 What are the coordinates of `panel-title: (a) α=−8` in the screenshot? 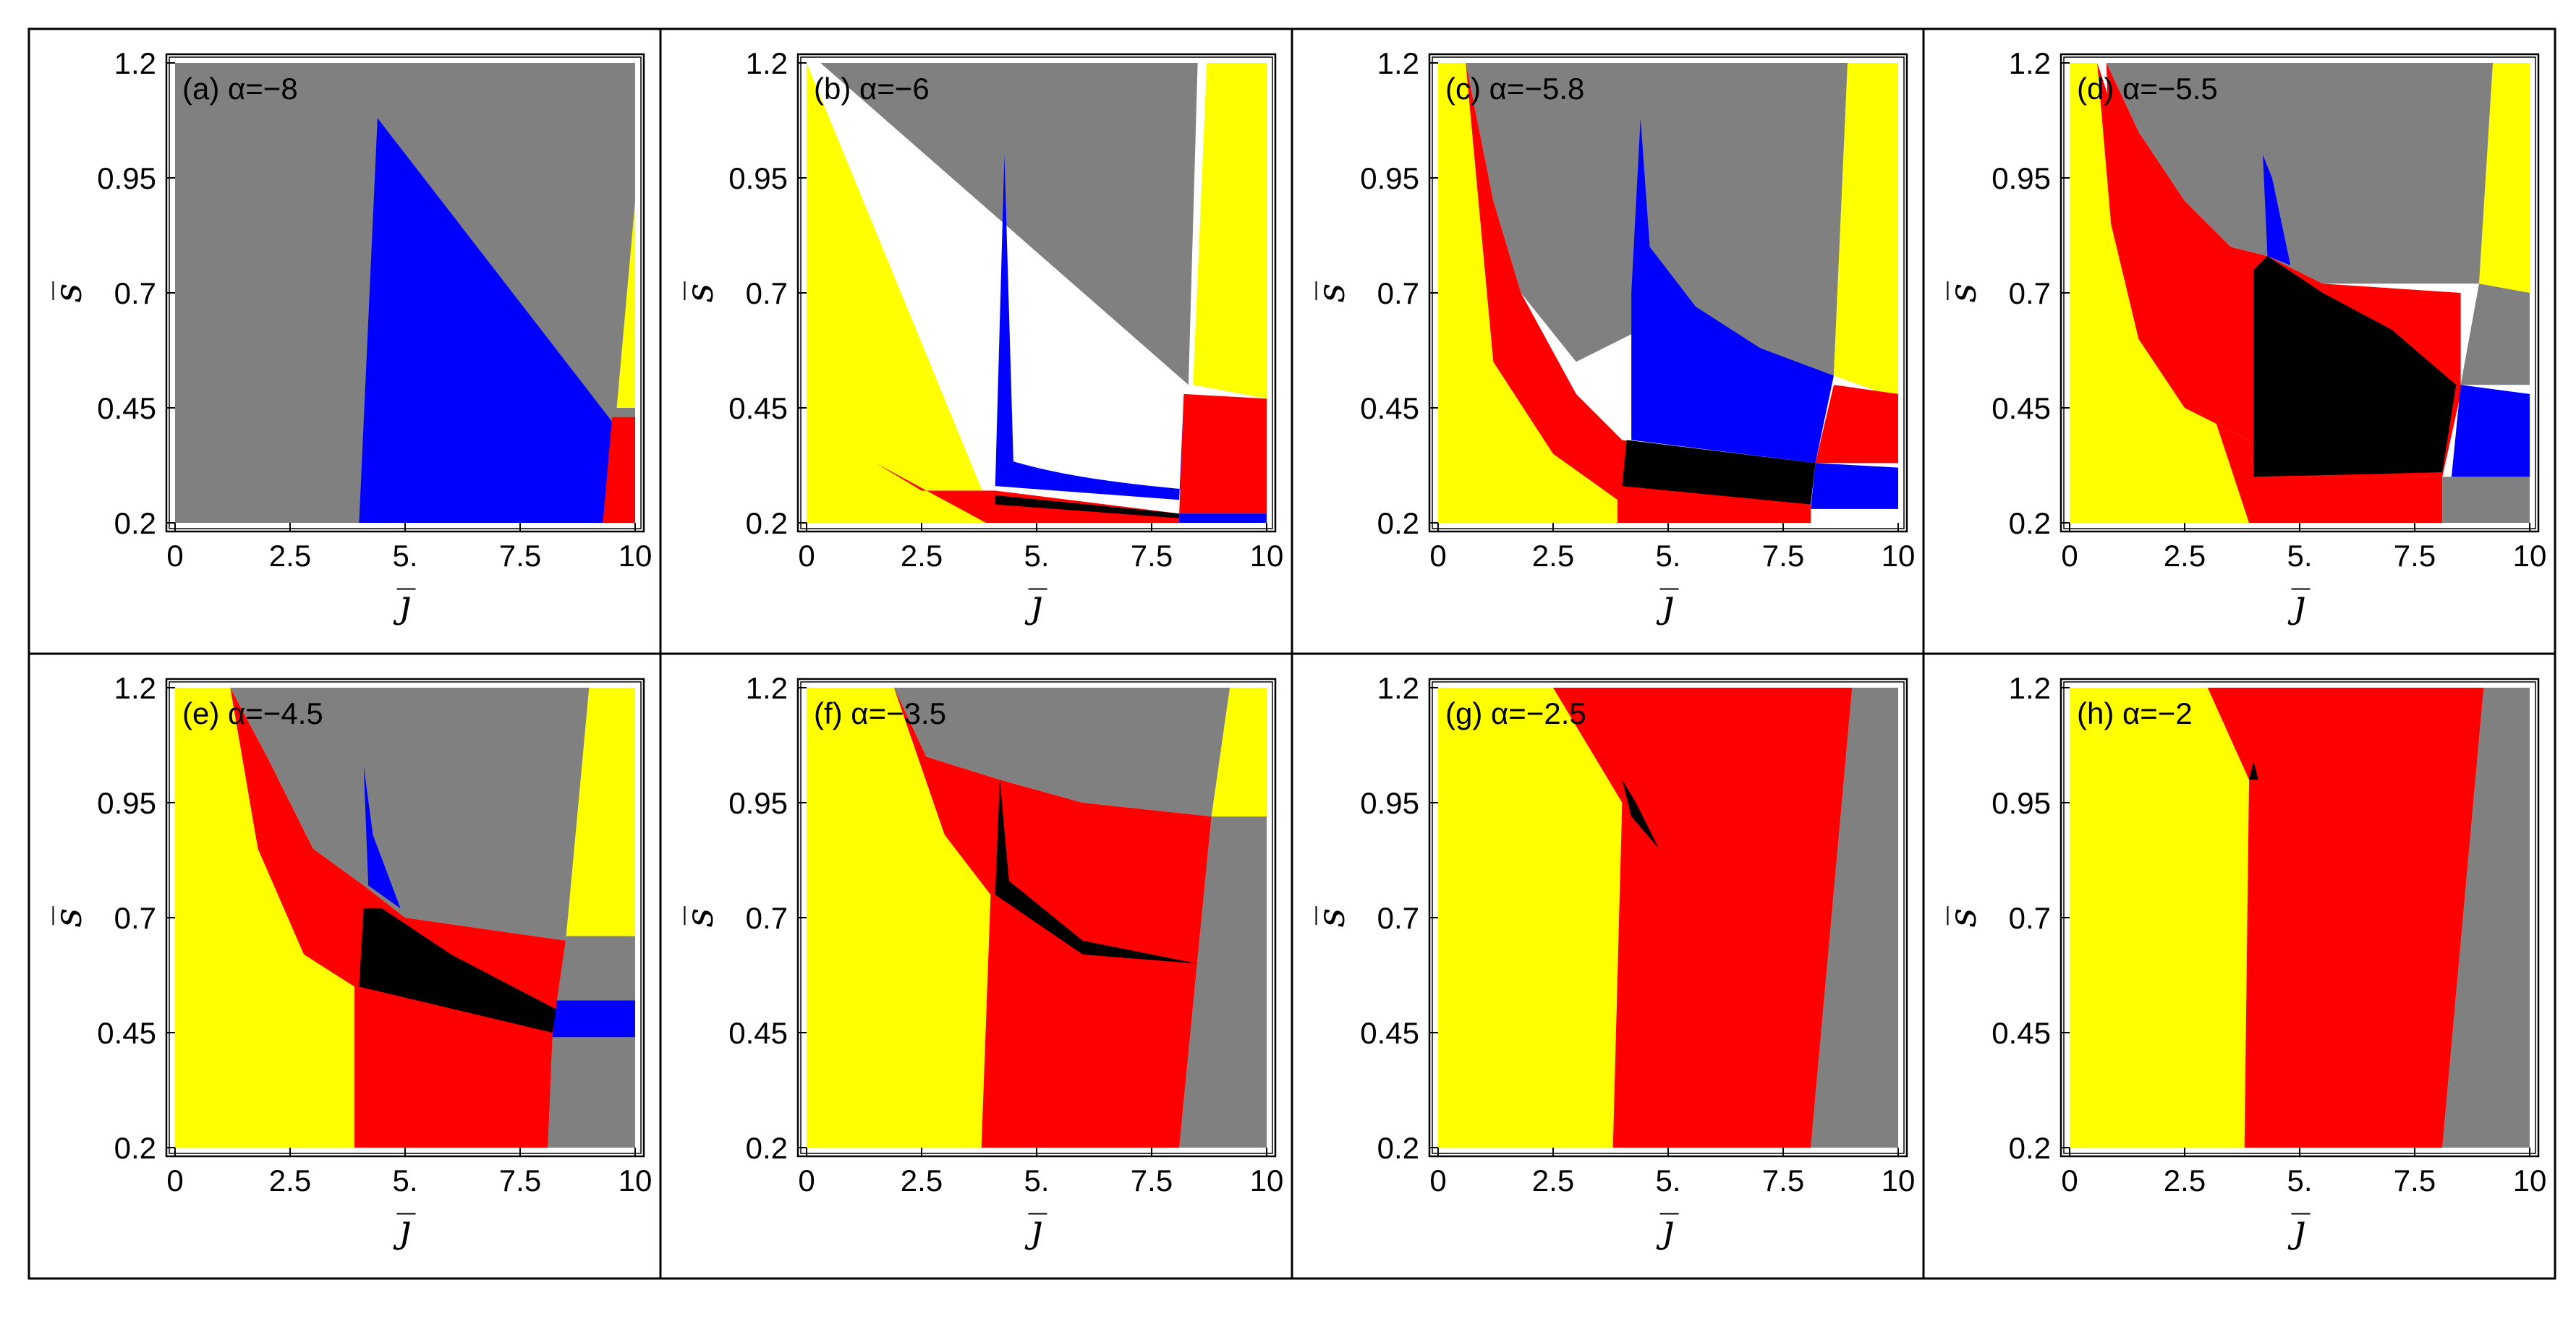 It's located at (240, 89).